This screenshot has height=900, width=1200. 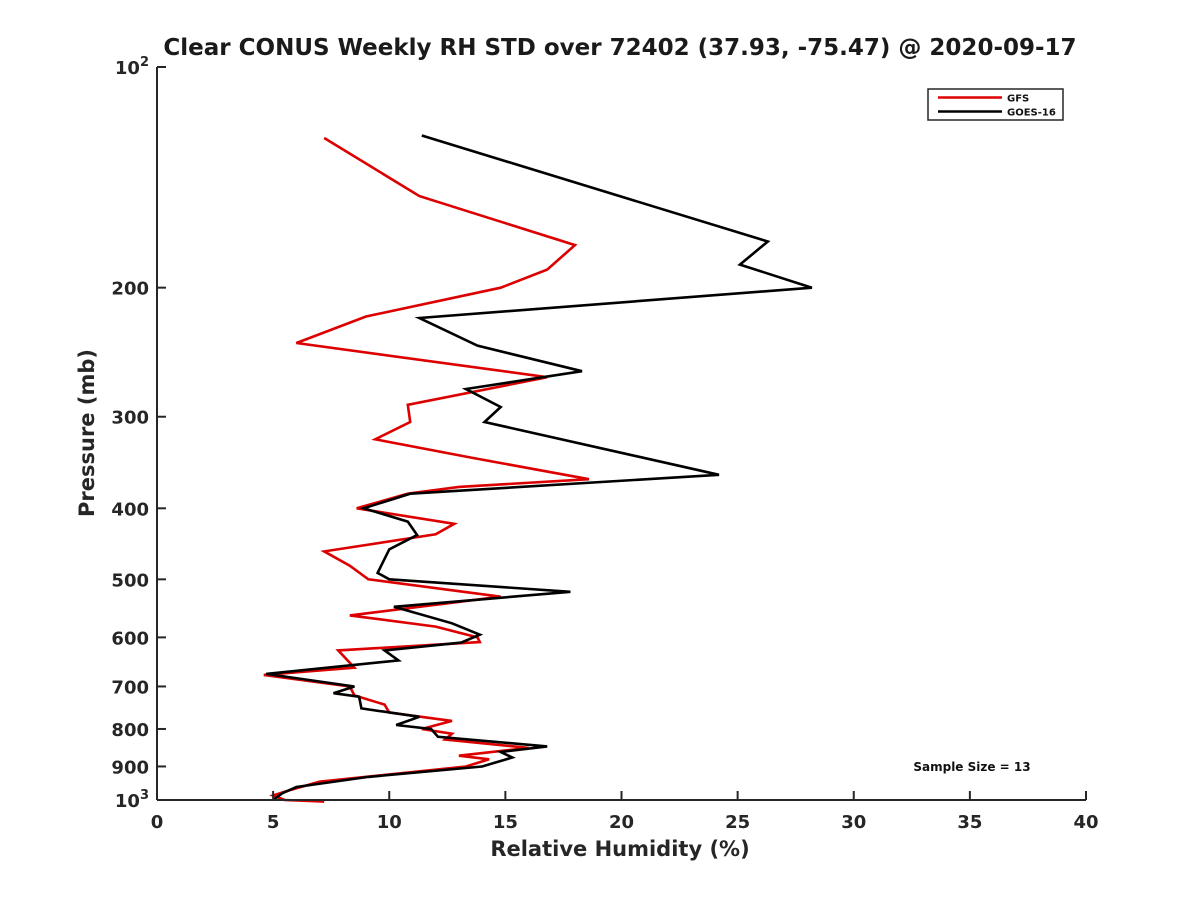 I want to click on x-tick-label-40: 40, so click(x=1085, y=822).